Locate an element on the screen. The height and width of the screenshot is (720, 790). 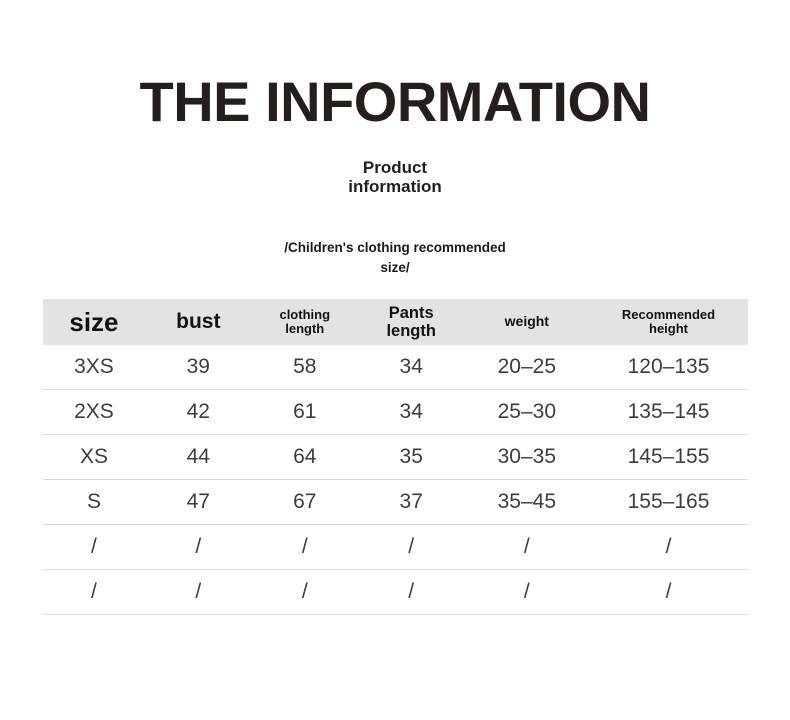
table-cell: 44 is located at coordinates (198, 457).